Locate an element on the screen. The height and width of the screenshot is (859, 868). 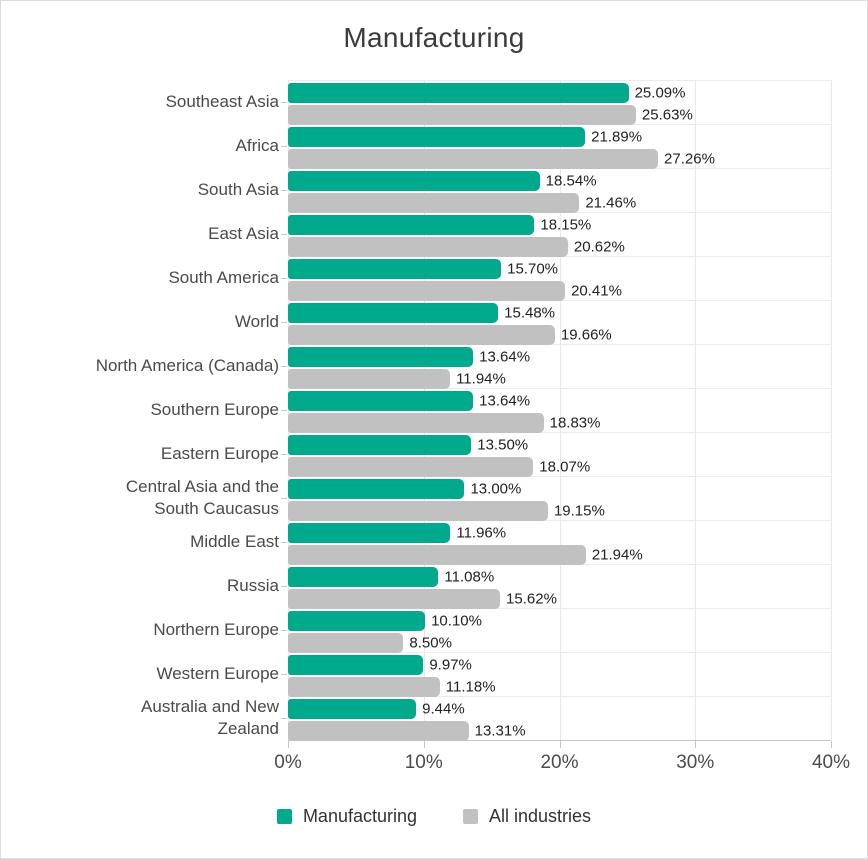
all-industries-bar: 20.41% is located at coordinates (455, 291).